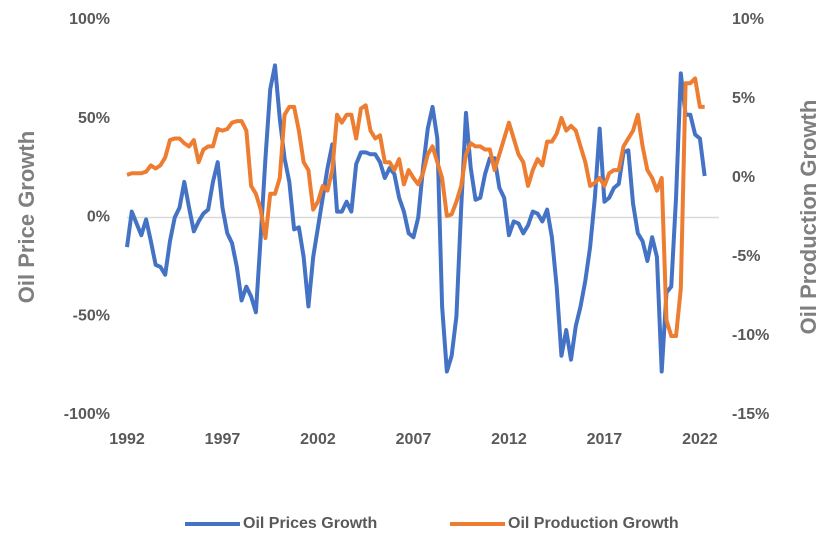 Image resolution: width=825 pixels, height=540 pixels. What do you see at coordinates (743, 177) in the screenshot?
I see `y2-tick-label: 0%` at bounding box center [743, 177].